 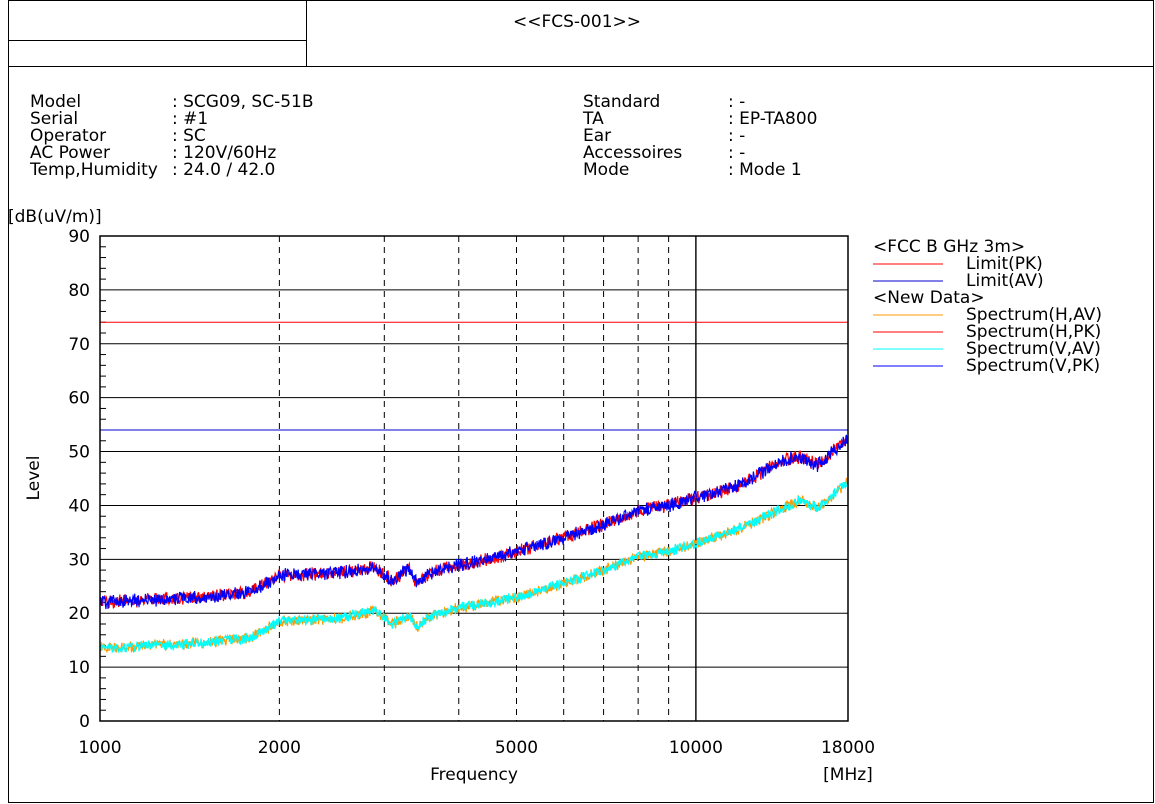 What do you see at coordinates (189, 136) in the screenshot?
I see `info-left-value: : SC` at bounding box center [189, 136].